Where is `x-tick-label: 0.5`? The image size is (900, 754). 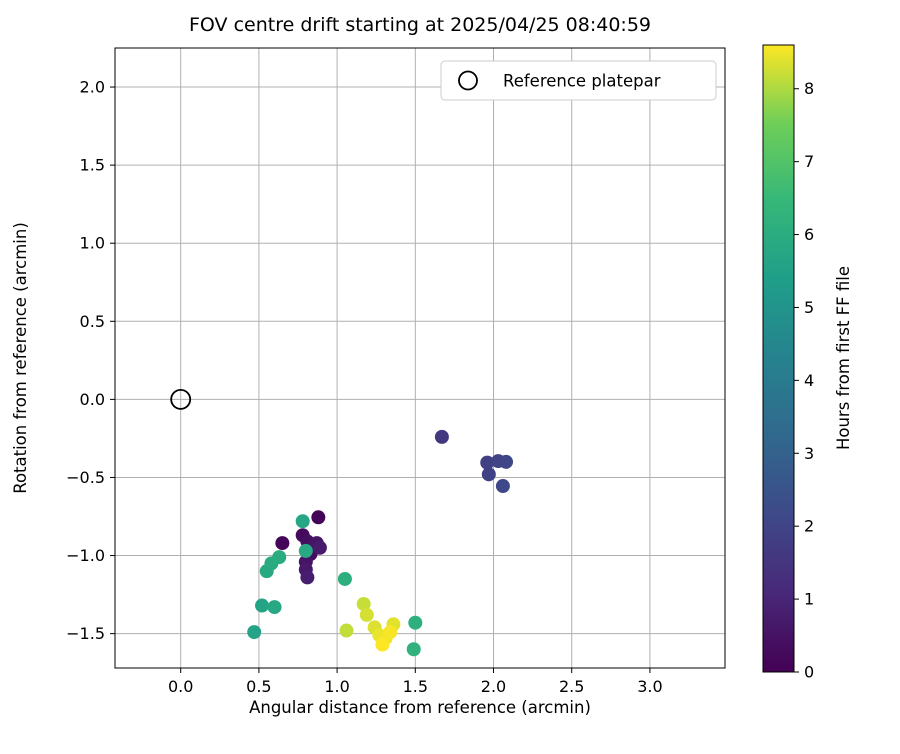
x-tick-label: 0.5 is located at coordinates (258, 686).